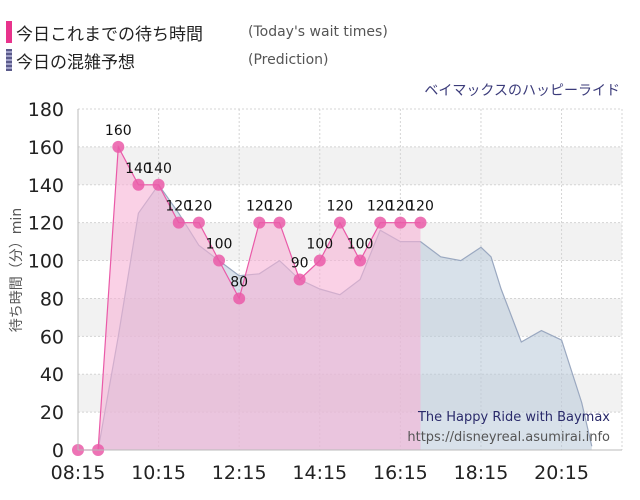 This screenshot has width=640, height=500. Describe the element at coordinates (46, 148) in the screenshot. I see `y-tick-label: 160` at that location.